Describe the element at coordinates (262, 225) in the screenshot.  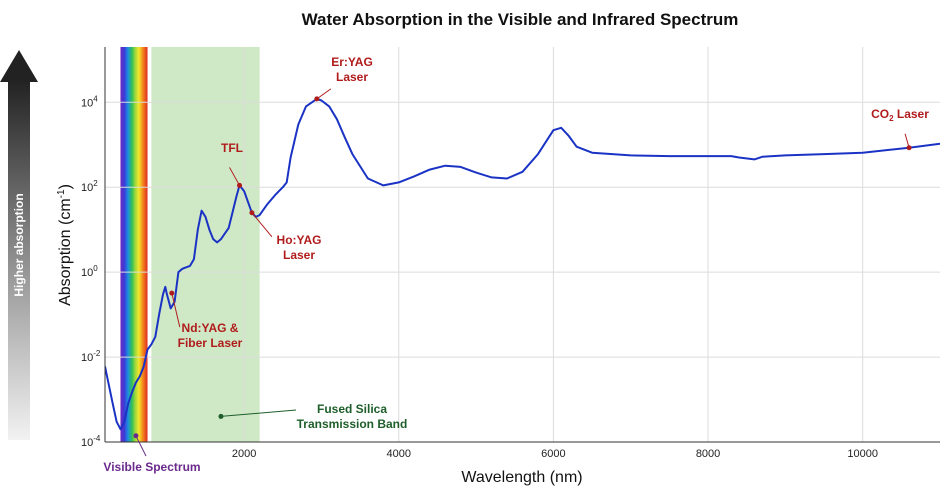
I see `hoyag-leader` at that location.